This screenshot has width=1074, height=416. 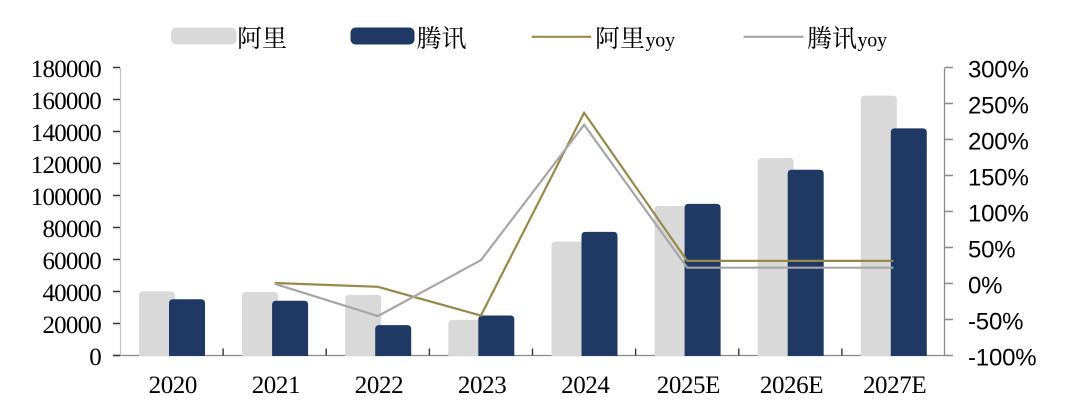 I want to click on svg-text: 2020, so click(x=173, y=385).